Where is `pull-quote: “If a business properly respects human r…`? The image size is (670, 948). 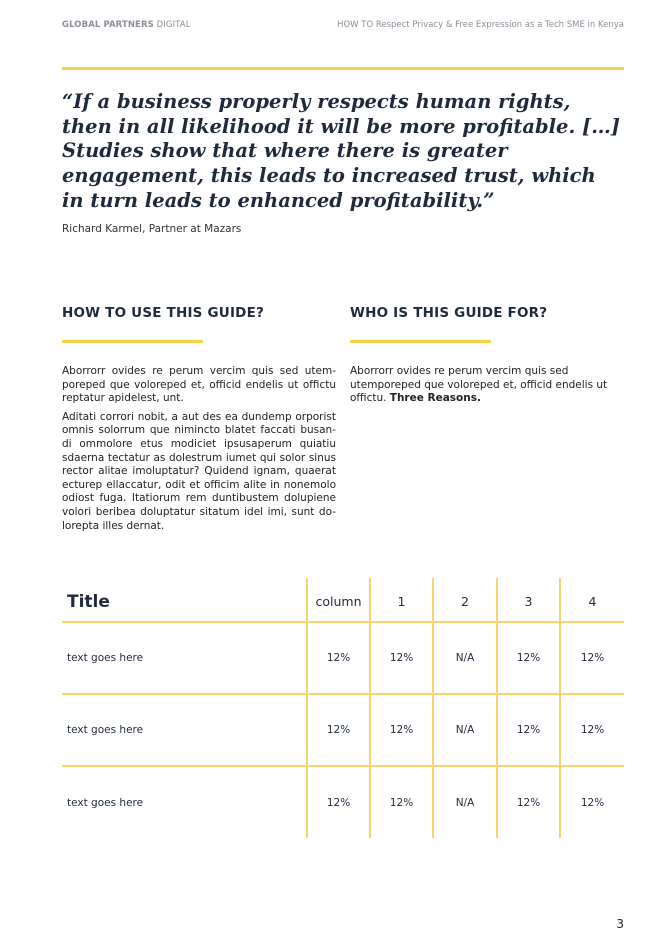 pull-quote: “If a business properly respects human r… is located at coordinates (341, 151).